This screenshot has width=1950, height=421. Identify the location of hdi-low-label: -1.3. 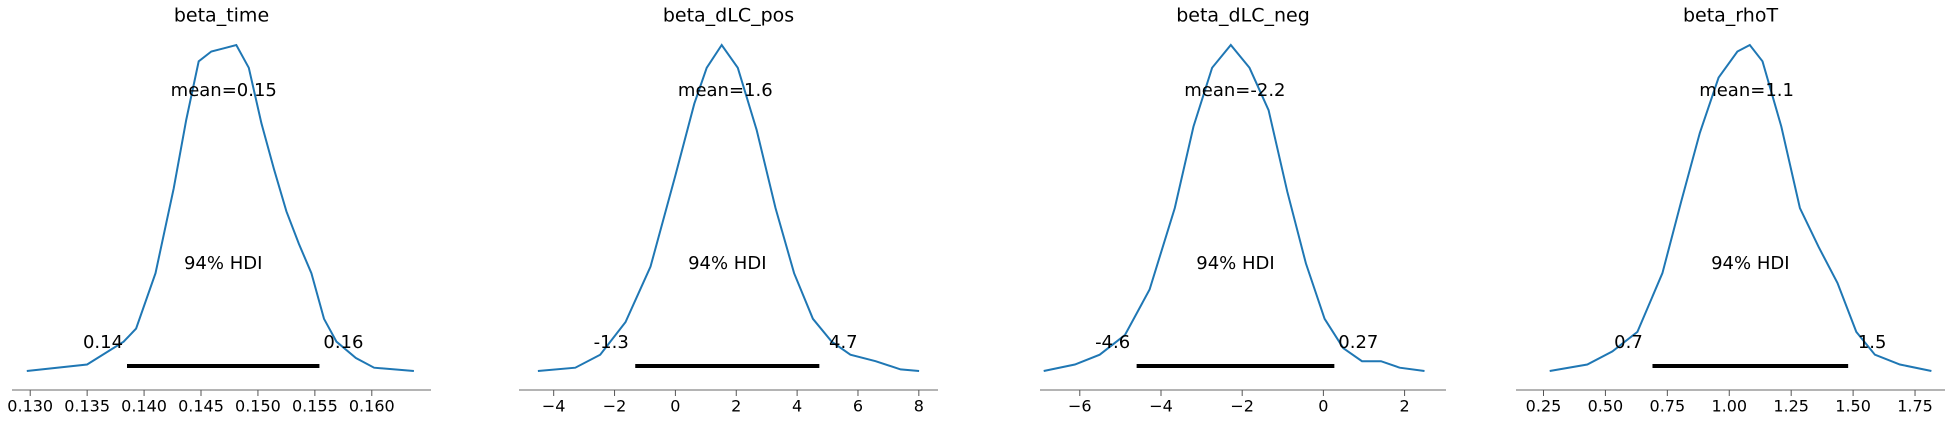
(611, 342).